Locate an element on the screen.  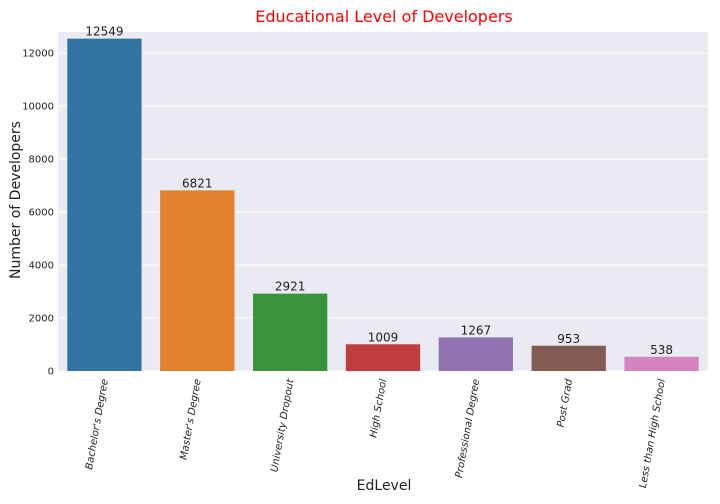
y-axis-label: Number of Developers is located at coordinates (16, 200).